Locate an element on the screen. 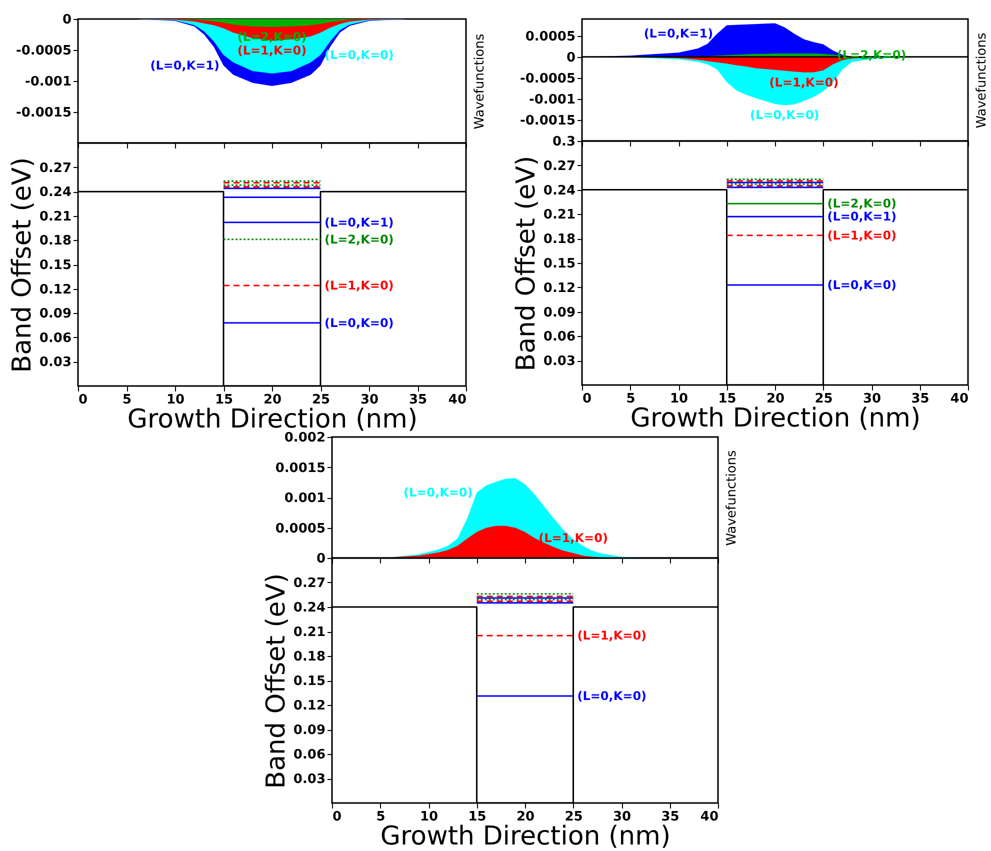 This screenshot has height=851, width=991. y-tick-label: 0.0015 is located at coordinates (300, 468).